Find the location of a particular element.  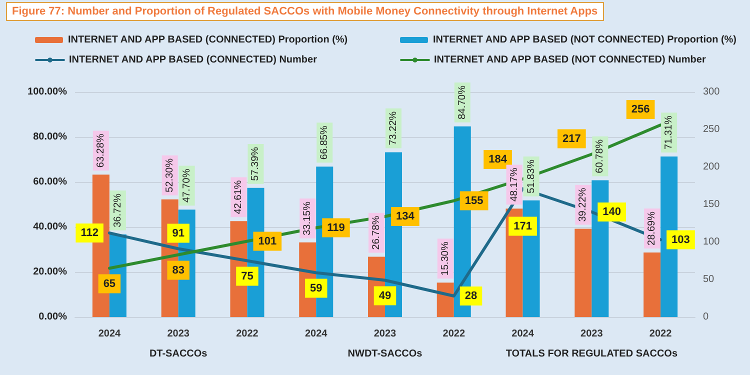

data-label: 256 is located at coordinates (640, 110).